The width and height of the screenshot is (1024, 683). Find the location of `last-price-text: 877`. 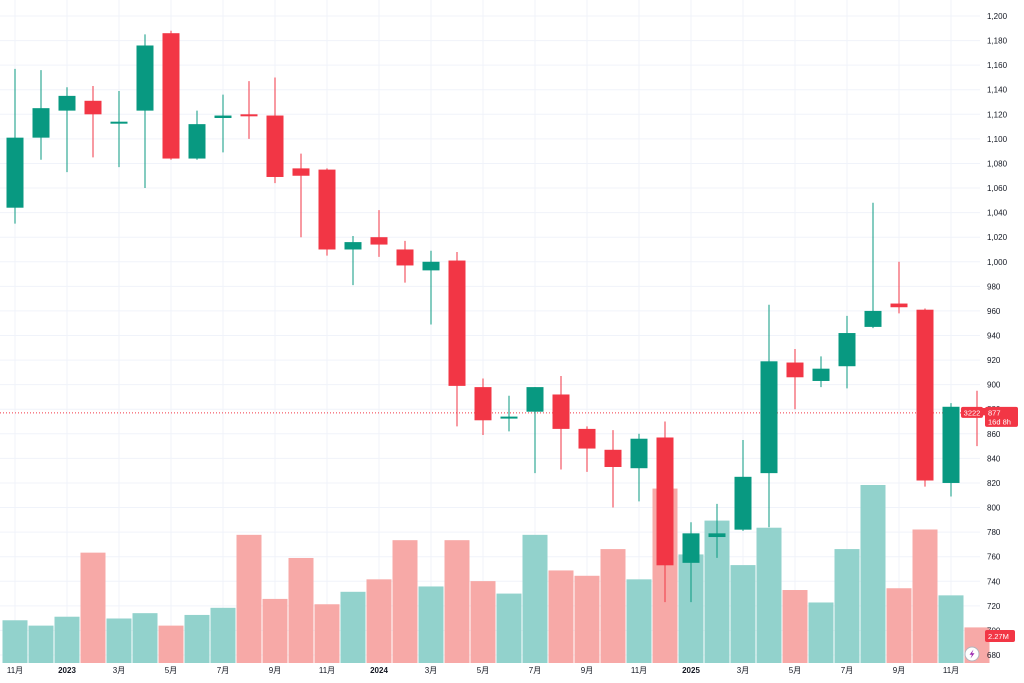

last-price-text: 877 is located at coordinates (994, 412).